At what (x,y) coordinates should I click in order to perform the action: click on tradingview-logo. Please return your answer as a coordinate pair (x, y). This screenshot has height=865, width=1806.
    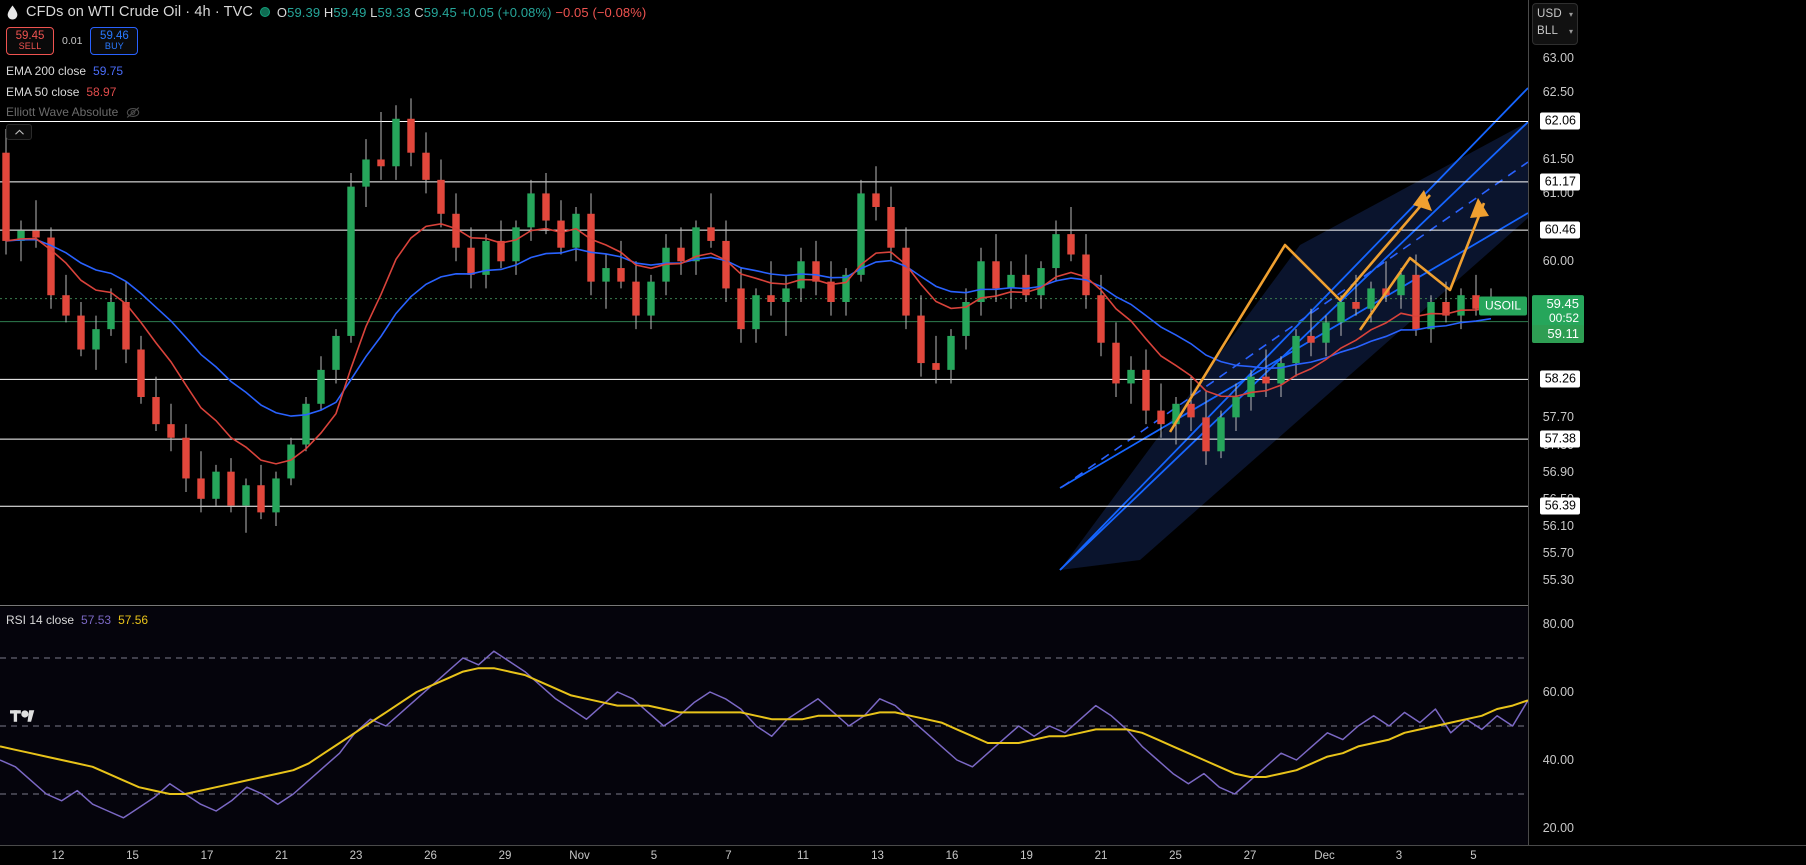
    Looking at the image, I should click on (23, 716).